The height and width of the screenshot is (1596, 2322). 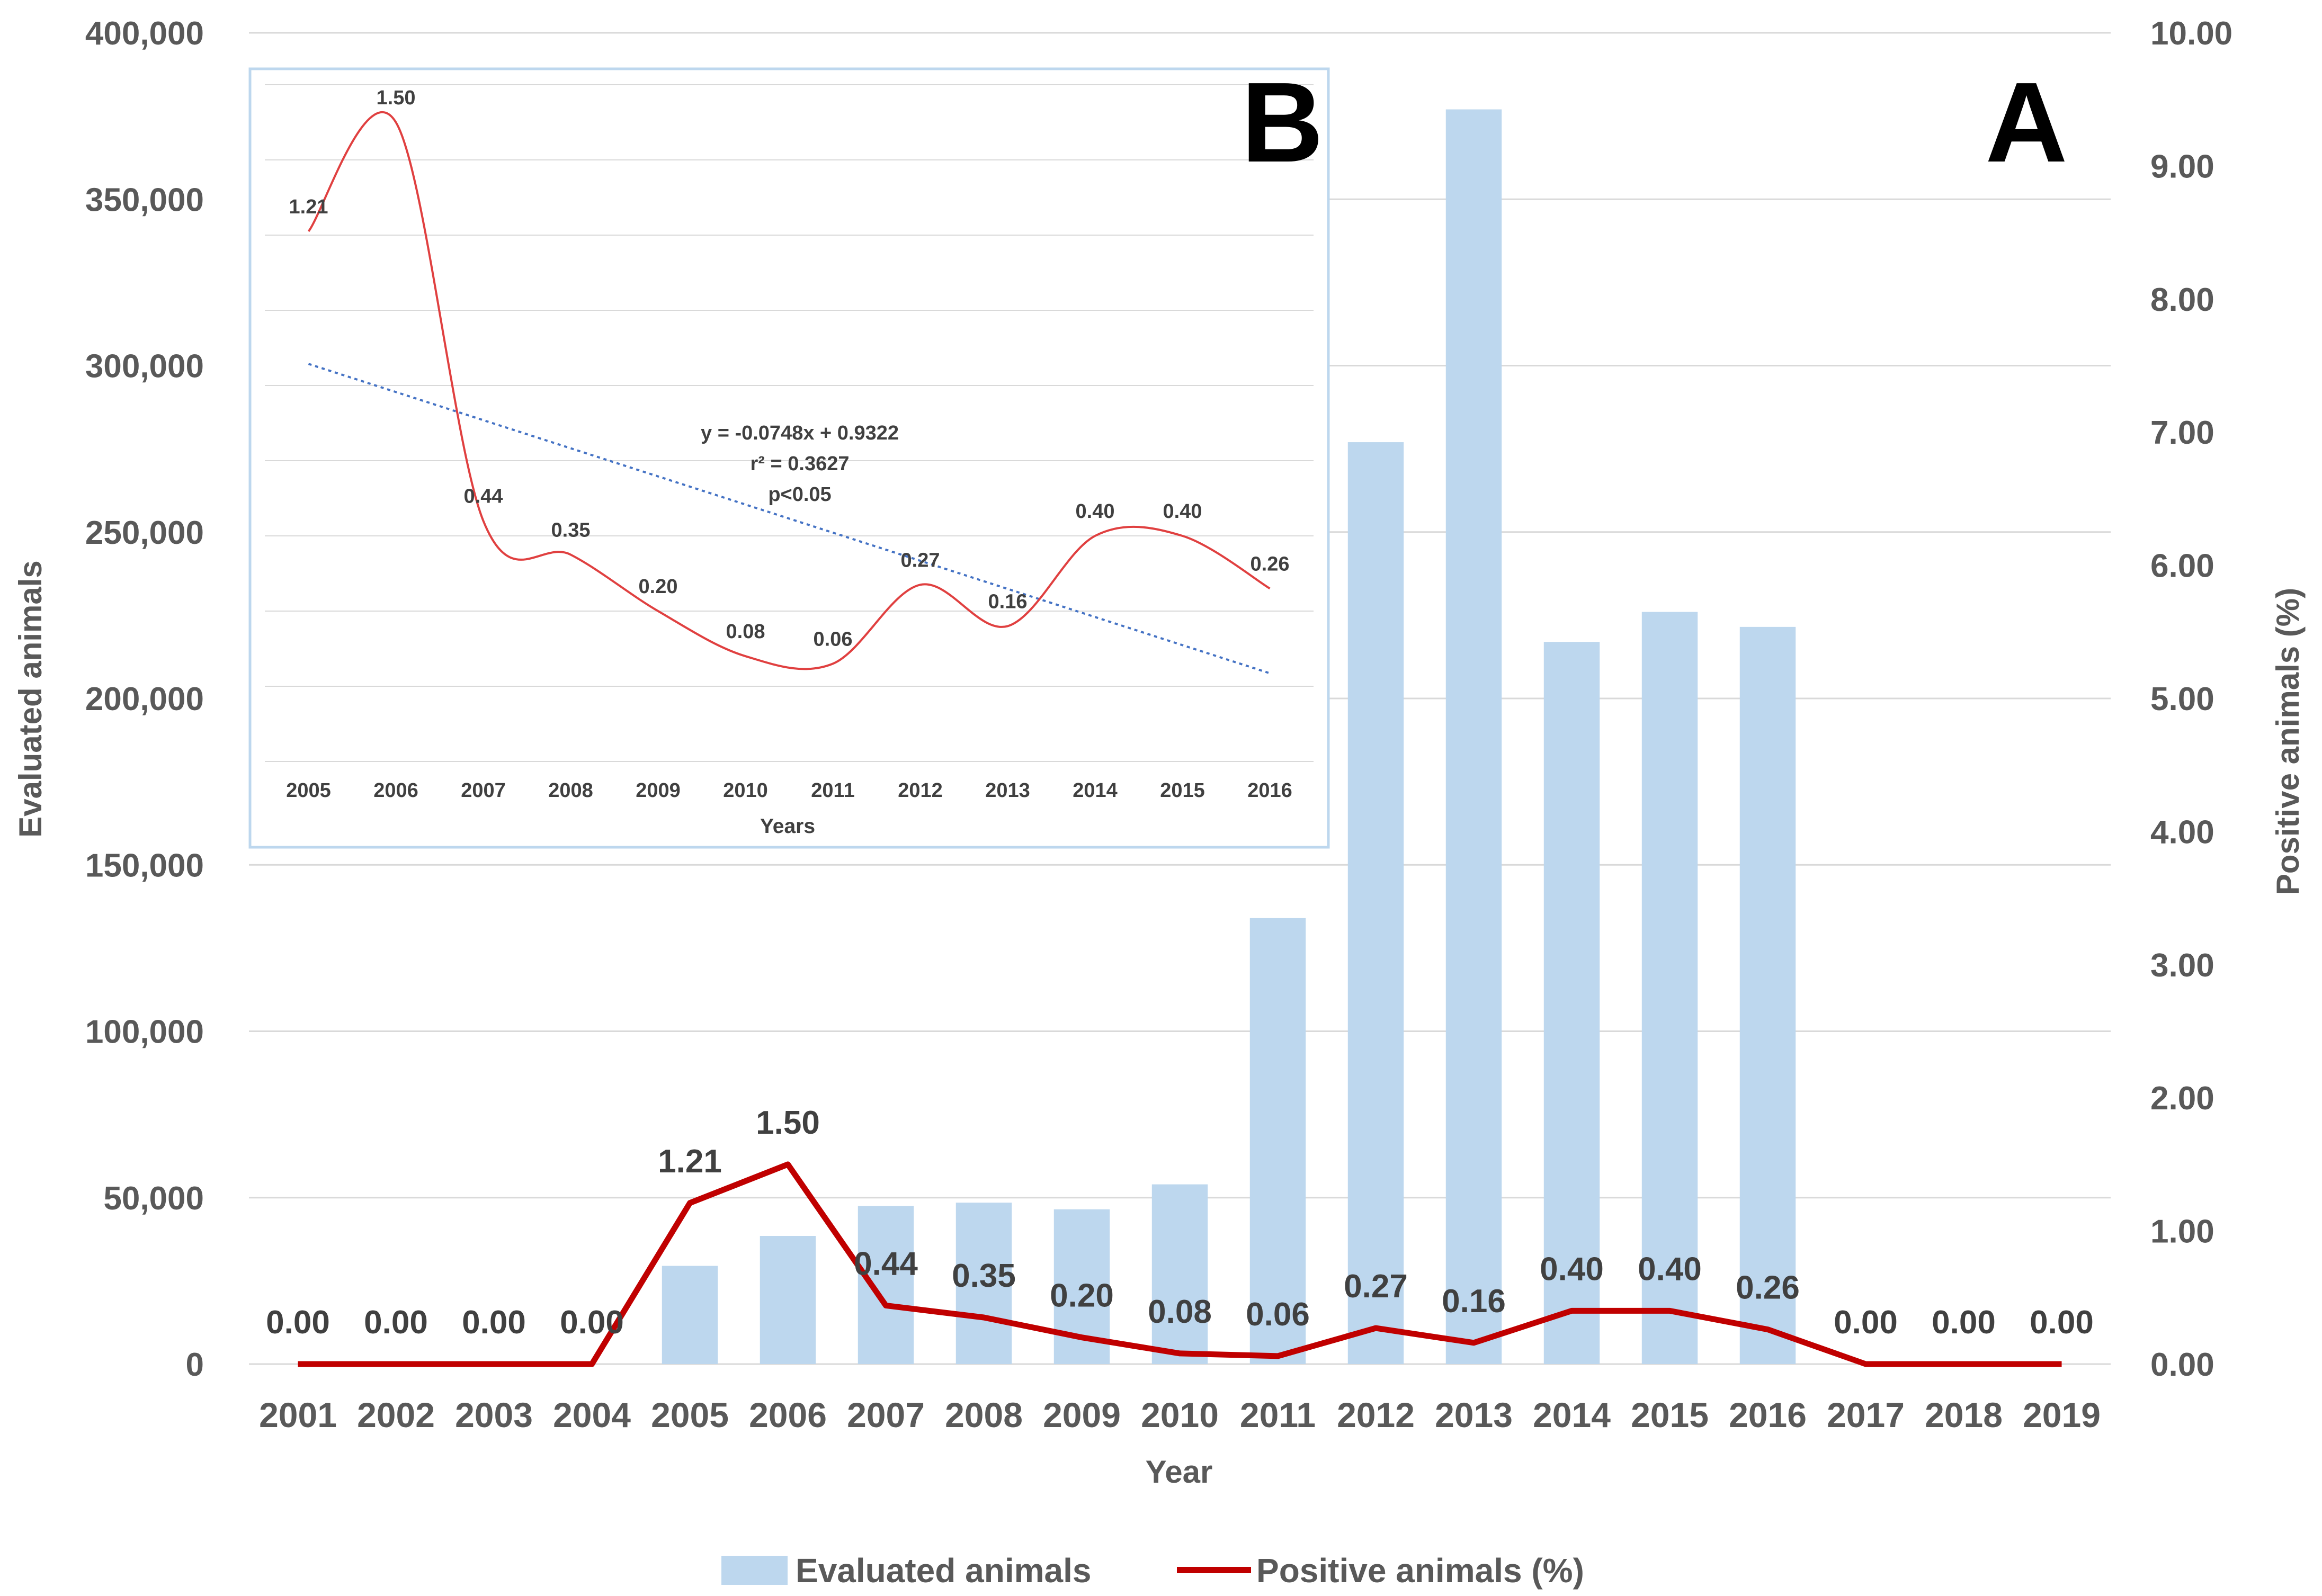 What do you see at coordinates (570, 790) in the screenshot?
I see `inset-x-tick-label: 2008` at bounding box center [570, 790].